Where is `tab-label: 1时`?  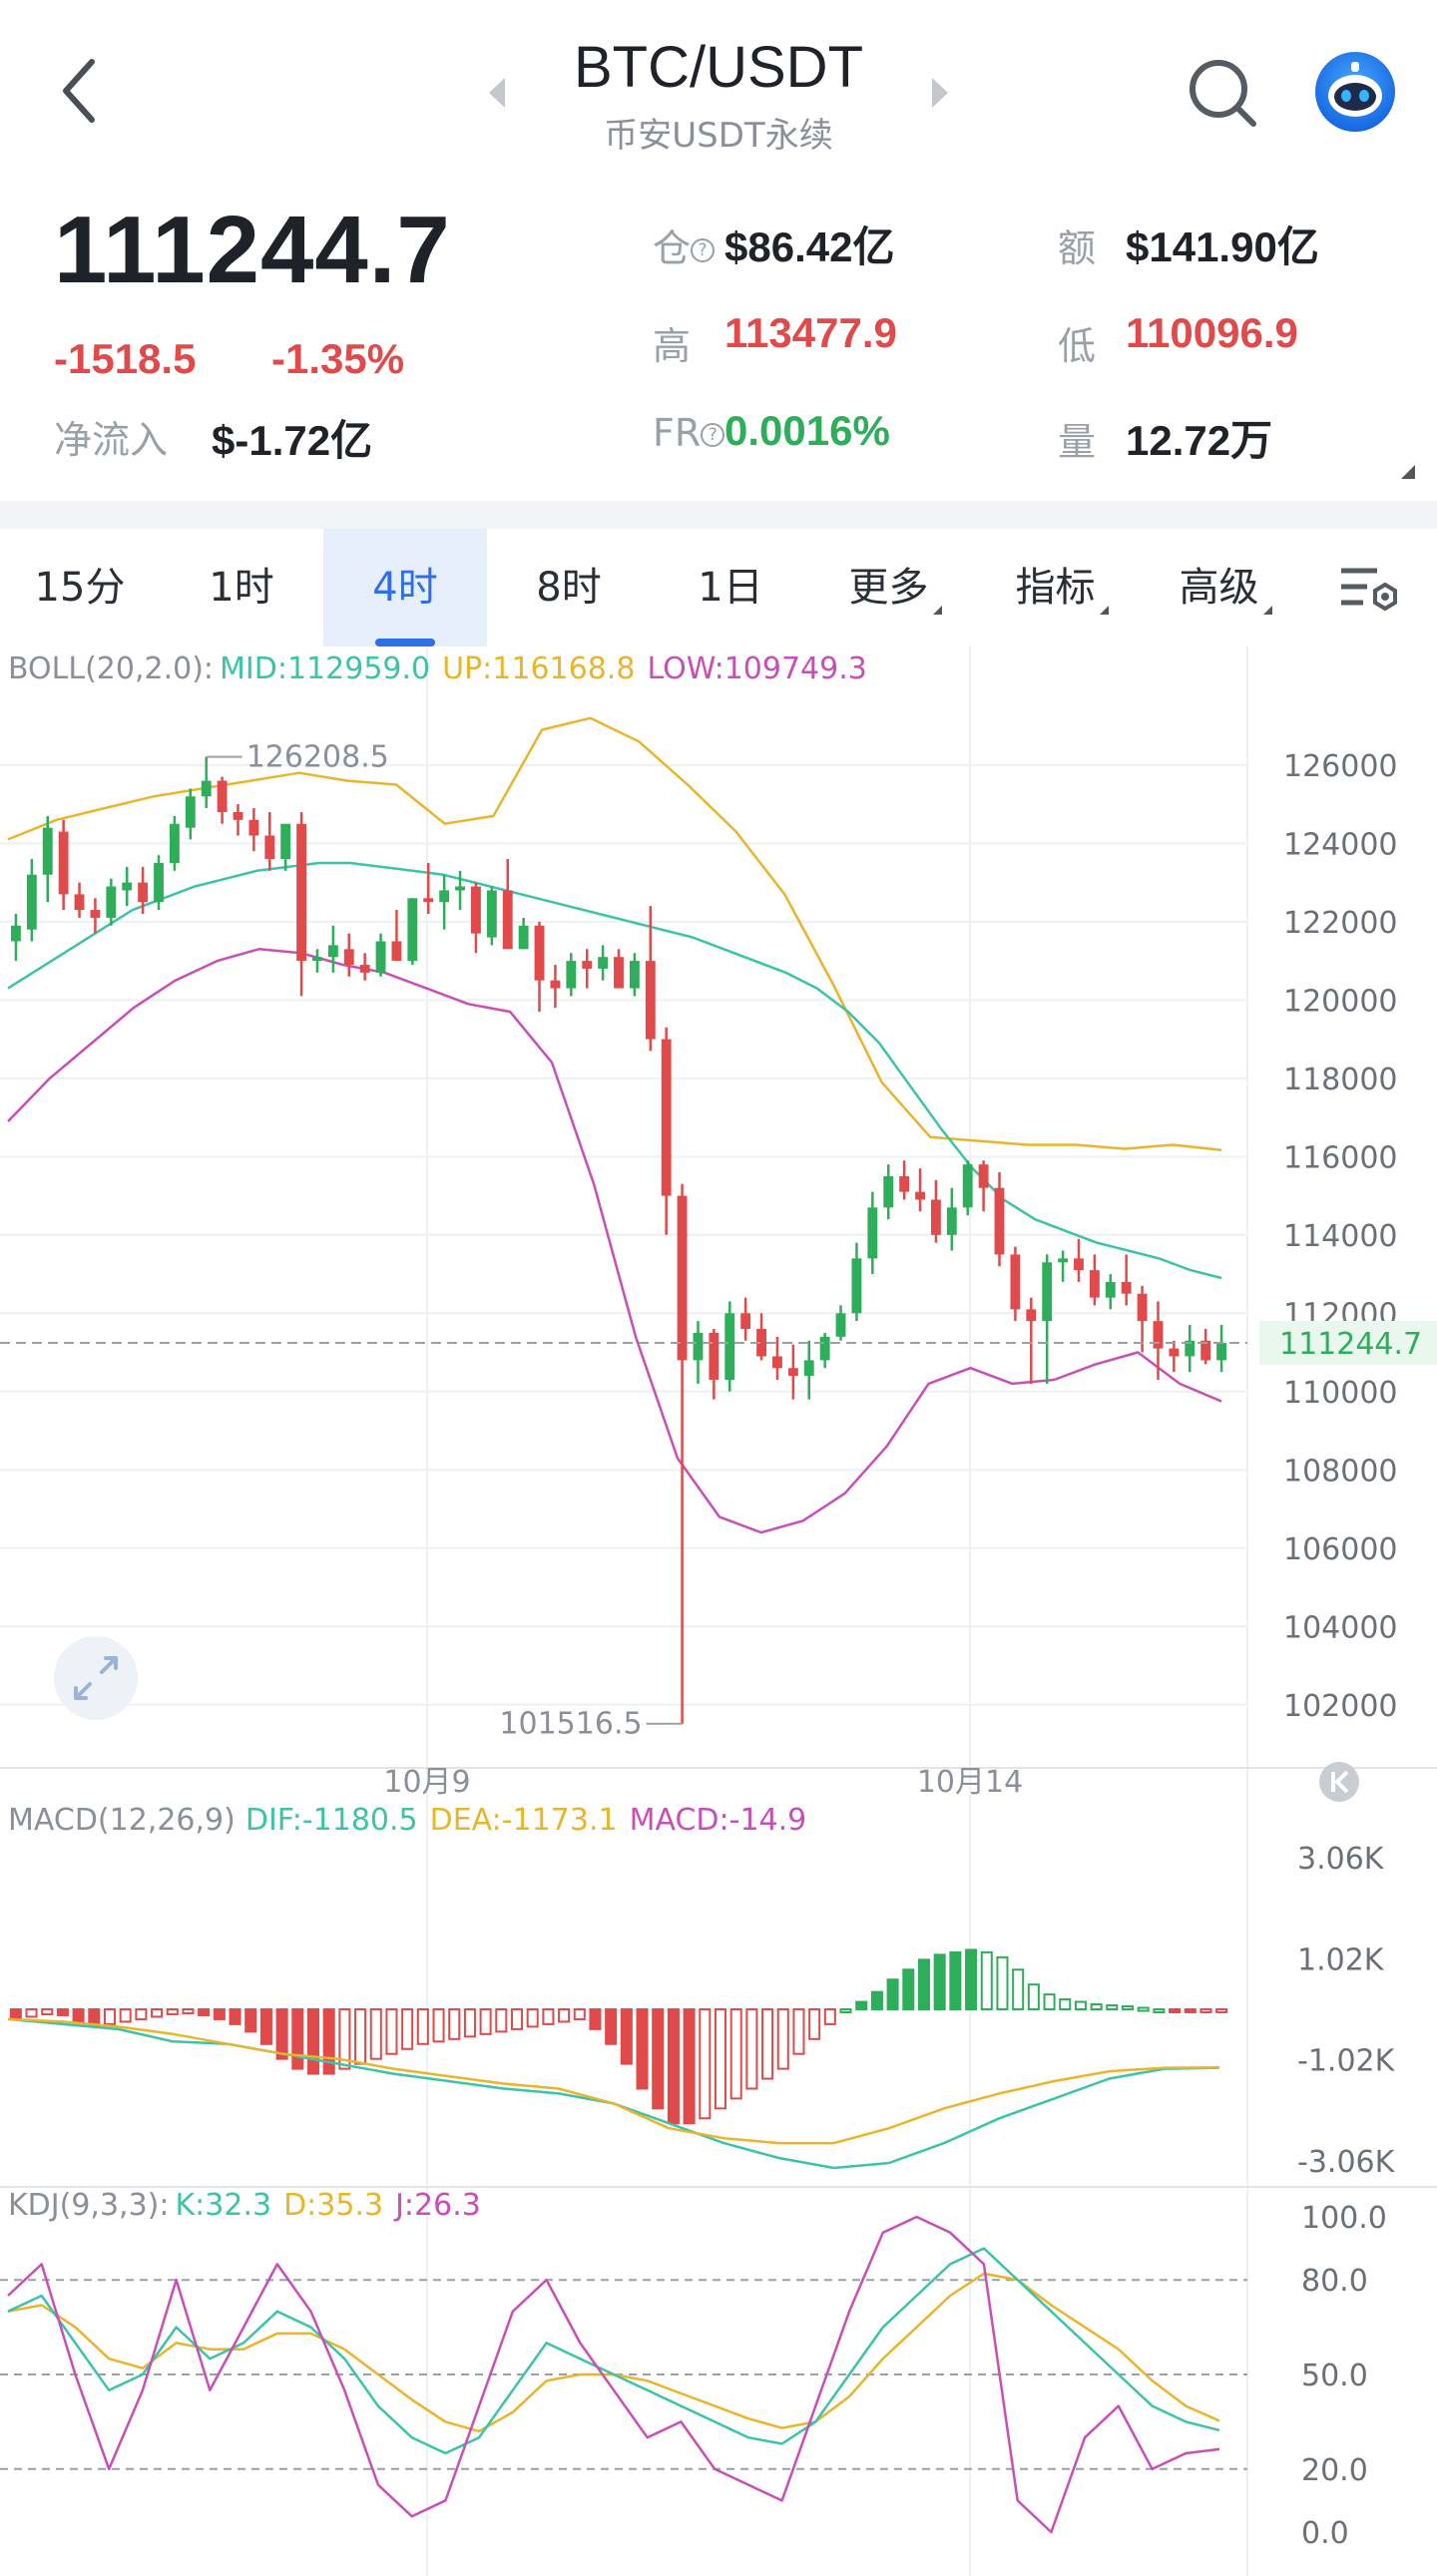
tab-label: 1时 is located at coordinates (241, 588).